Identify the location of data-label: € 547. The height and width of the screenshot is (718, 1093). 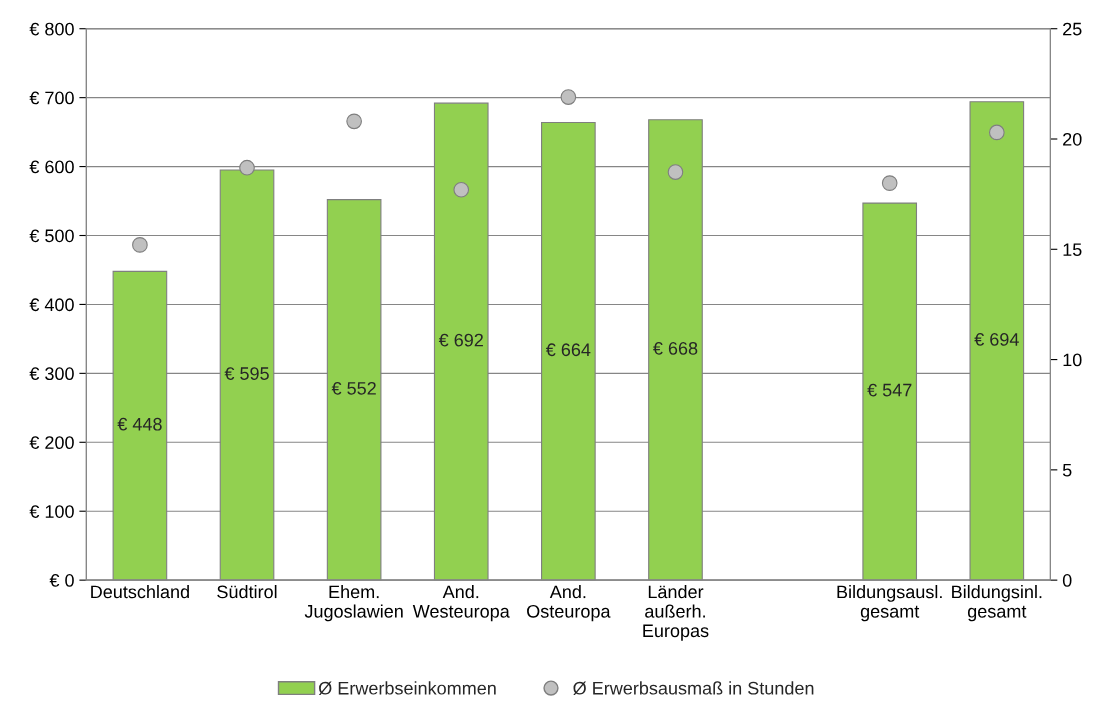
(889, 390).